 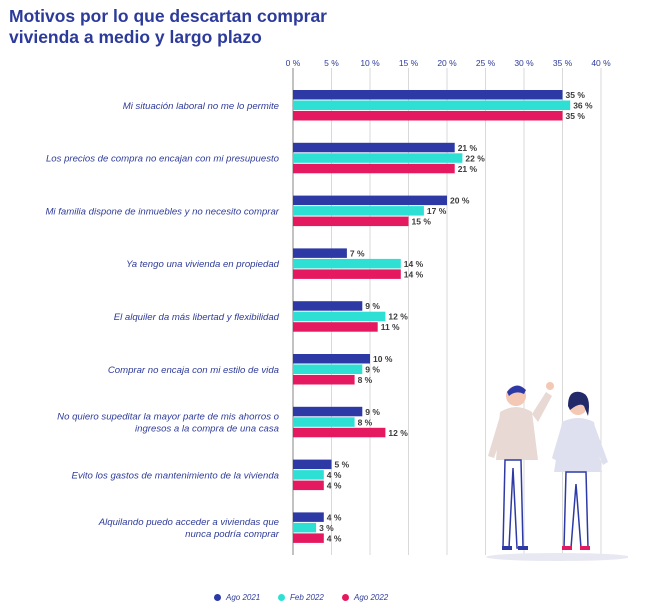 I want to click on category-label: ingresos a la compra de una casa, so click(x=207, y=429).